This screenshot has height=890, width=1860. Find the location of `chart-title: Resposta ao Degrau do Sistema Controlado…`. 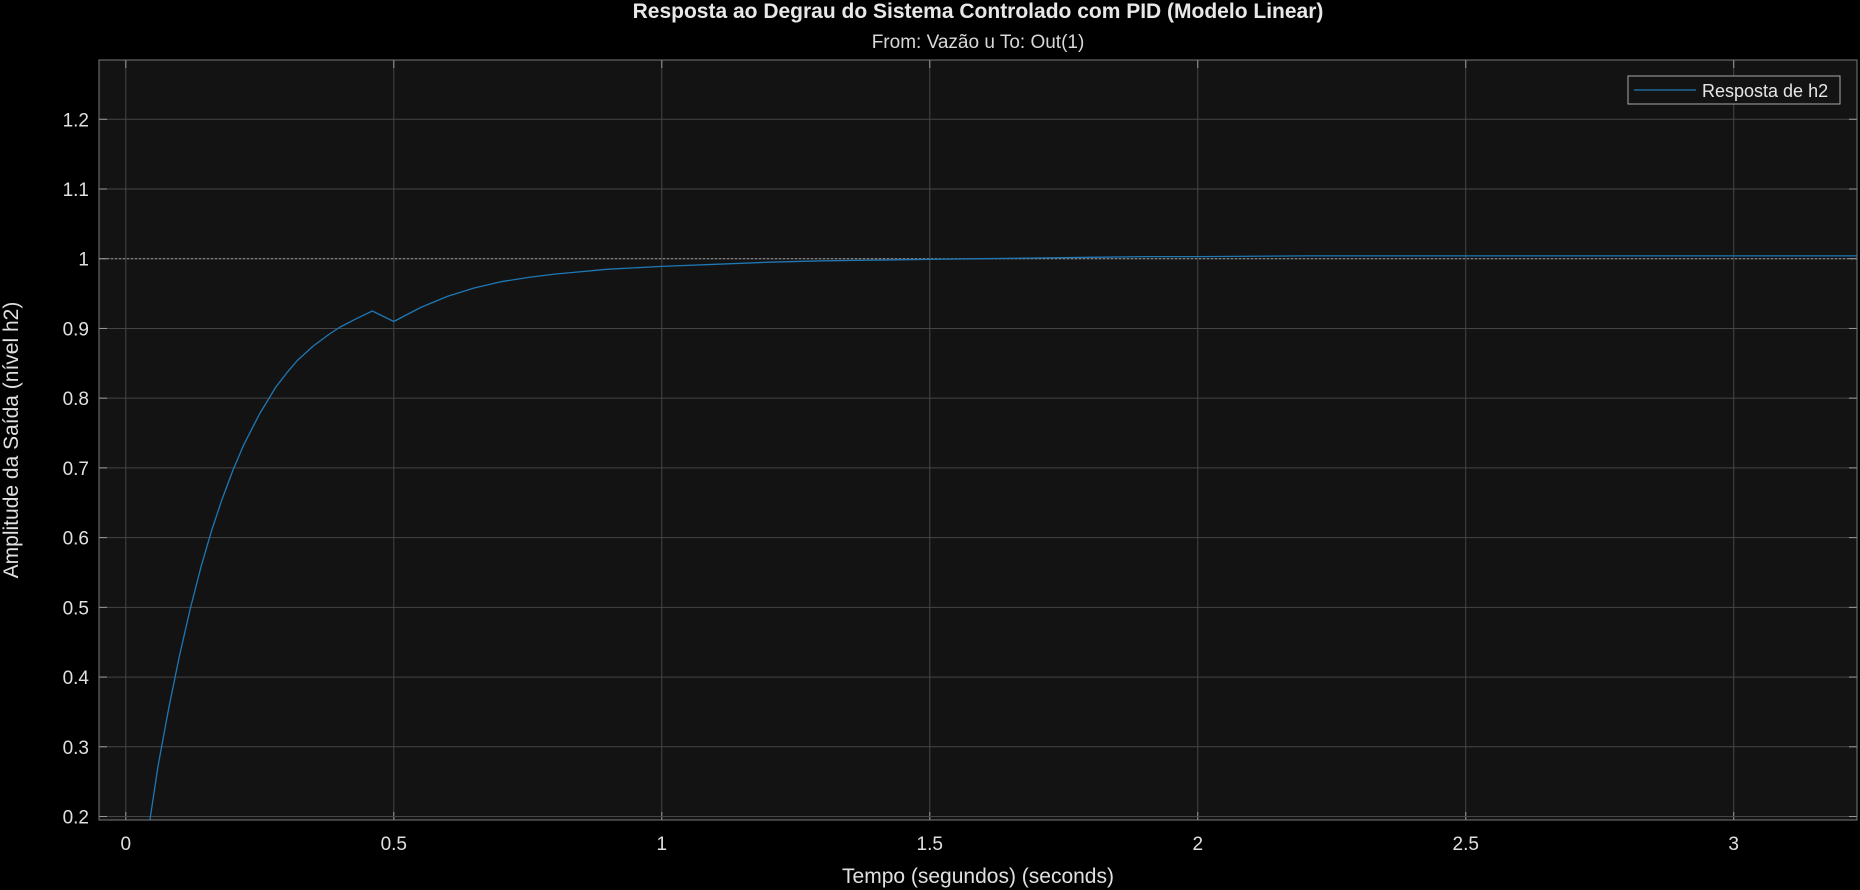

chart-title: Resposta ao Degrau do Sistema Controlado… is located at coordinates (978, 11).